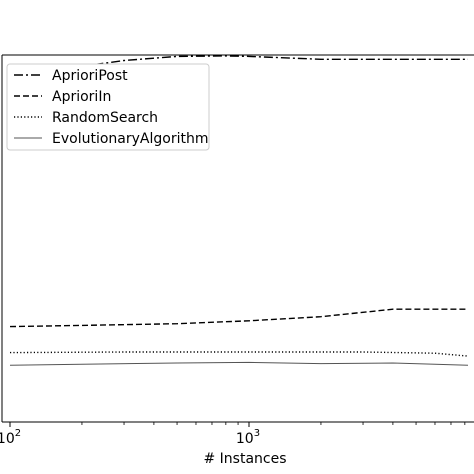 The height and width of the screenshot is (474, 474). I want to click on x-tick-label: 10², so click(10, 437).